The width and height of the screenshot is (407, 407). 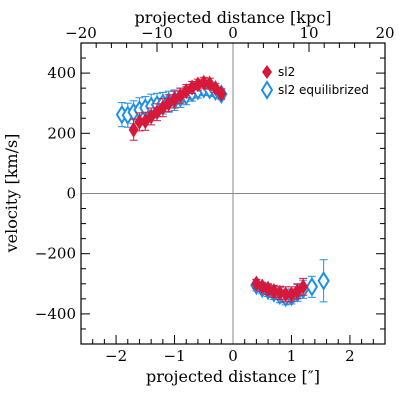 What do you see at coordinates (350, 356) in the screenshot?
I see `x-tick-label: 2` at bounding box center [350, 356].